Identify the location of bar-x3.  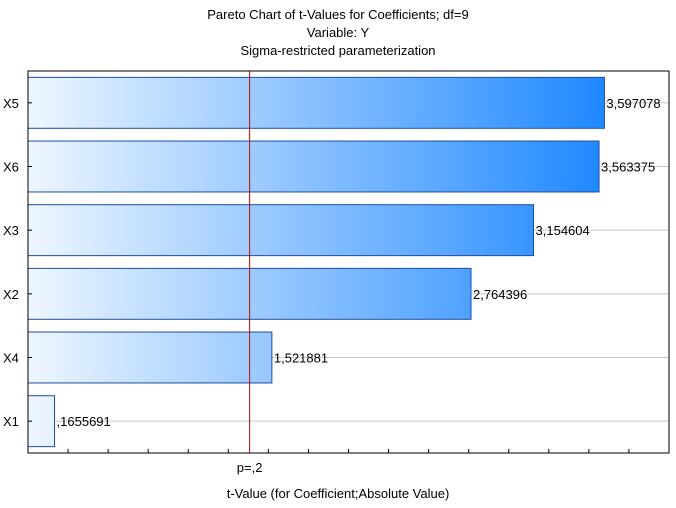
(281, 230).